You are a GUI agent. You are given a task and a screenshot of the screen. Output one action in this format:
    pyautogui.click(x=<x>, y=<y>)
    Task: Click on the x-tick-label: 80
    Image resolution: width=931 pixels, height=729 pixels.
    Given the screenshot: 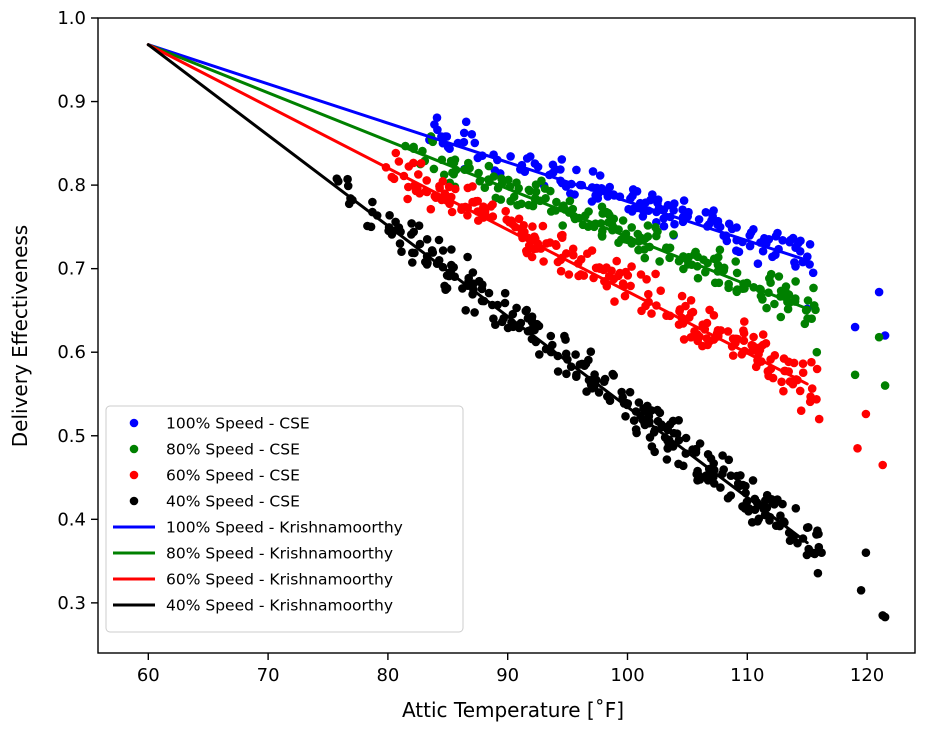 What is the action you would take?
    pyautogui.click(x=387, y=675)
    